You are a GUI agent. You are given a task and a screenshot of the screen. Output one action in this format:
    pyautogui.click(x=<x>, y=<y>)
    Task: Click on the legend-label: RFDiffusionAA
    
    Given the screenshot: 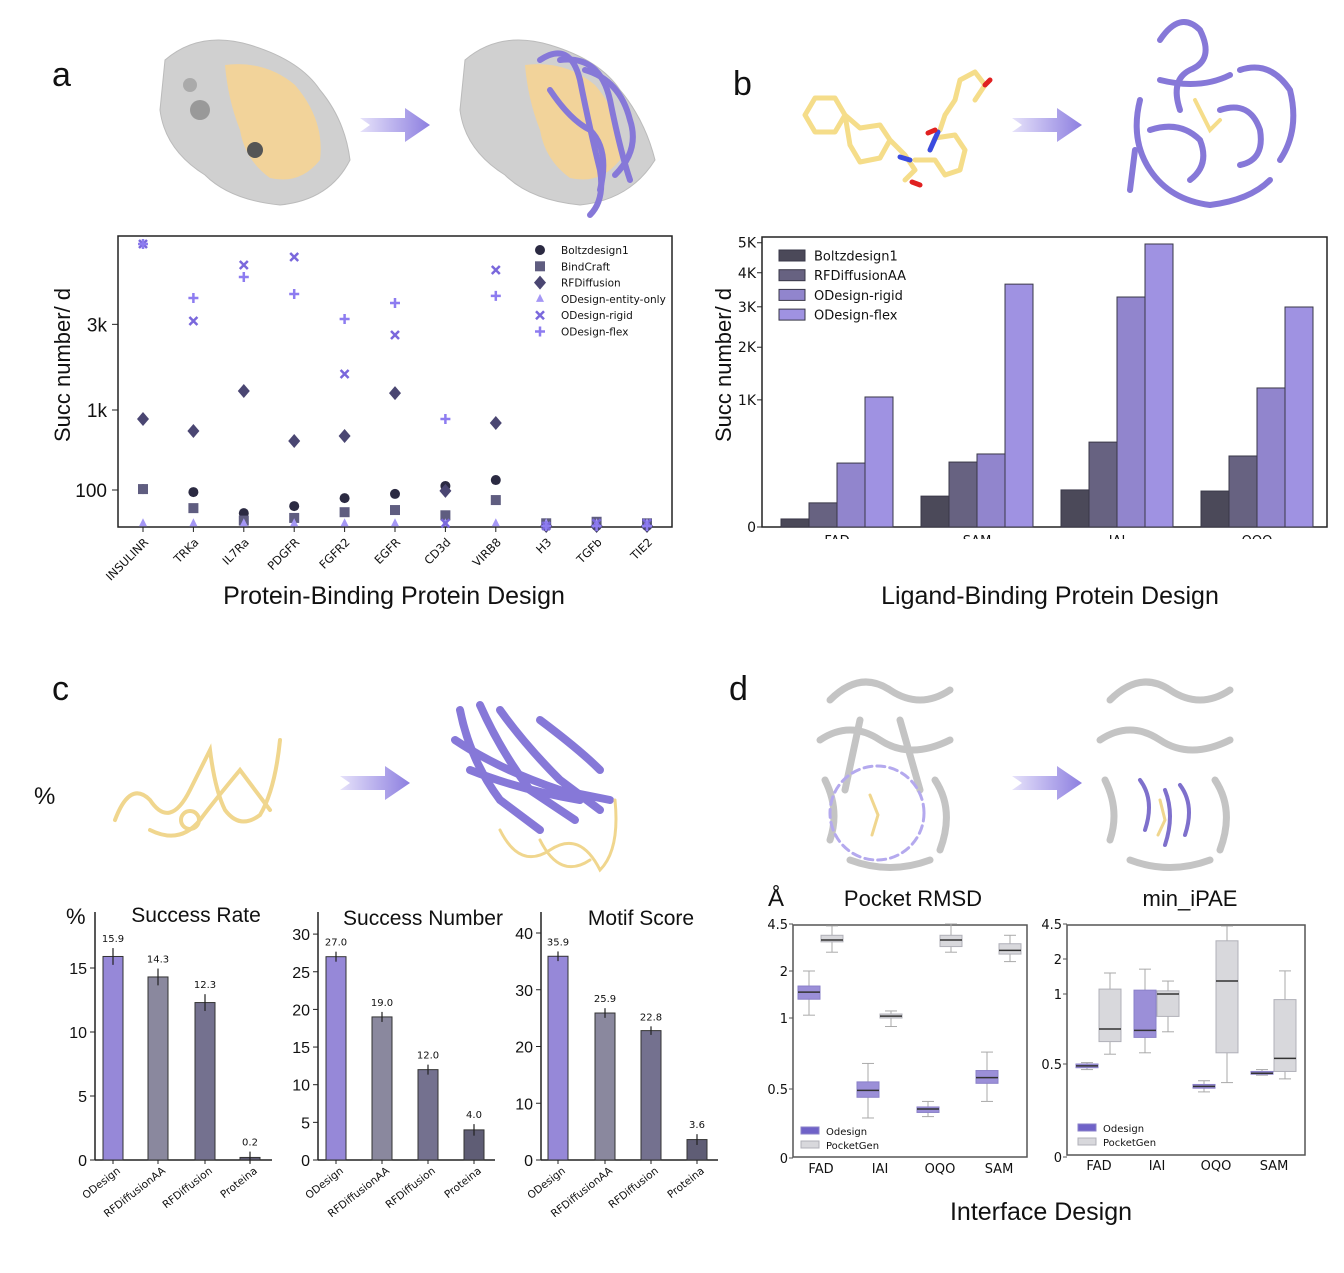 What is the action you would take?
    pyautogui.click(x=860, y=276)
    